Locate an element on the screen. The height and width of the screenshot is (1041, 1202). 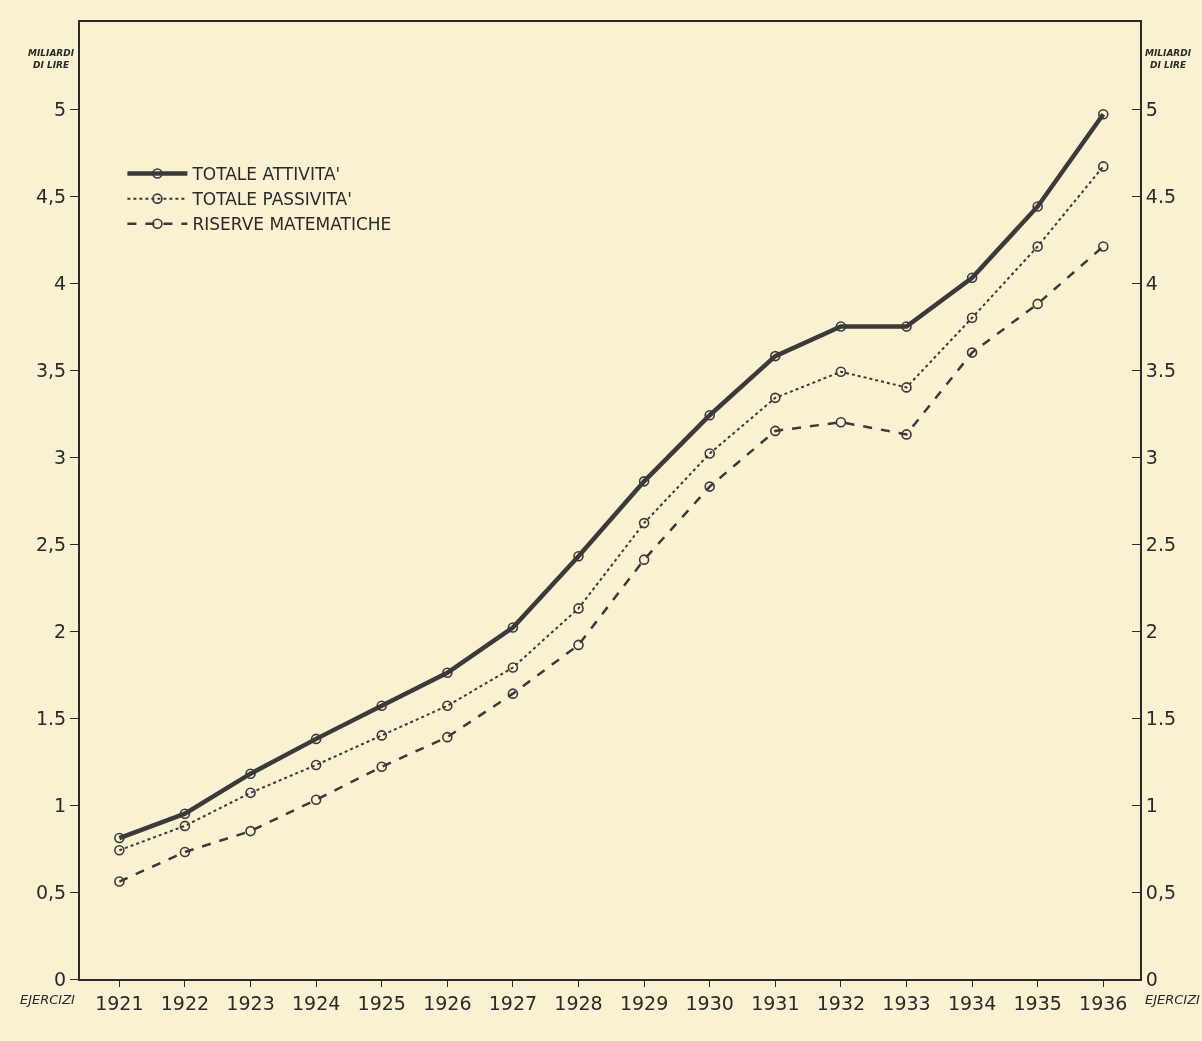
y-tick-label: 4,5 is located at coordinates (51, 195).